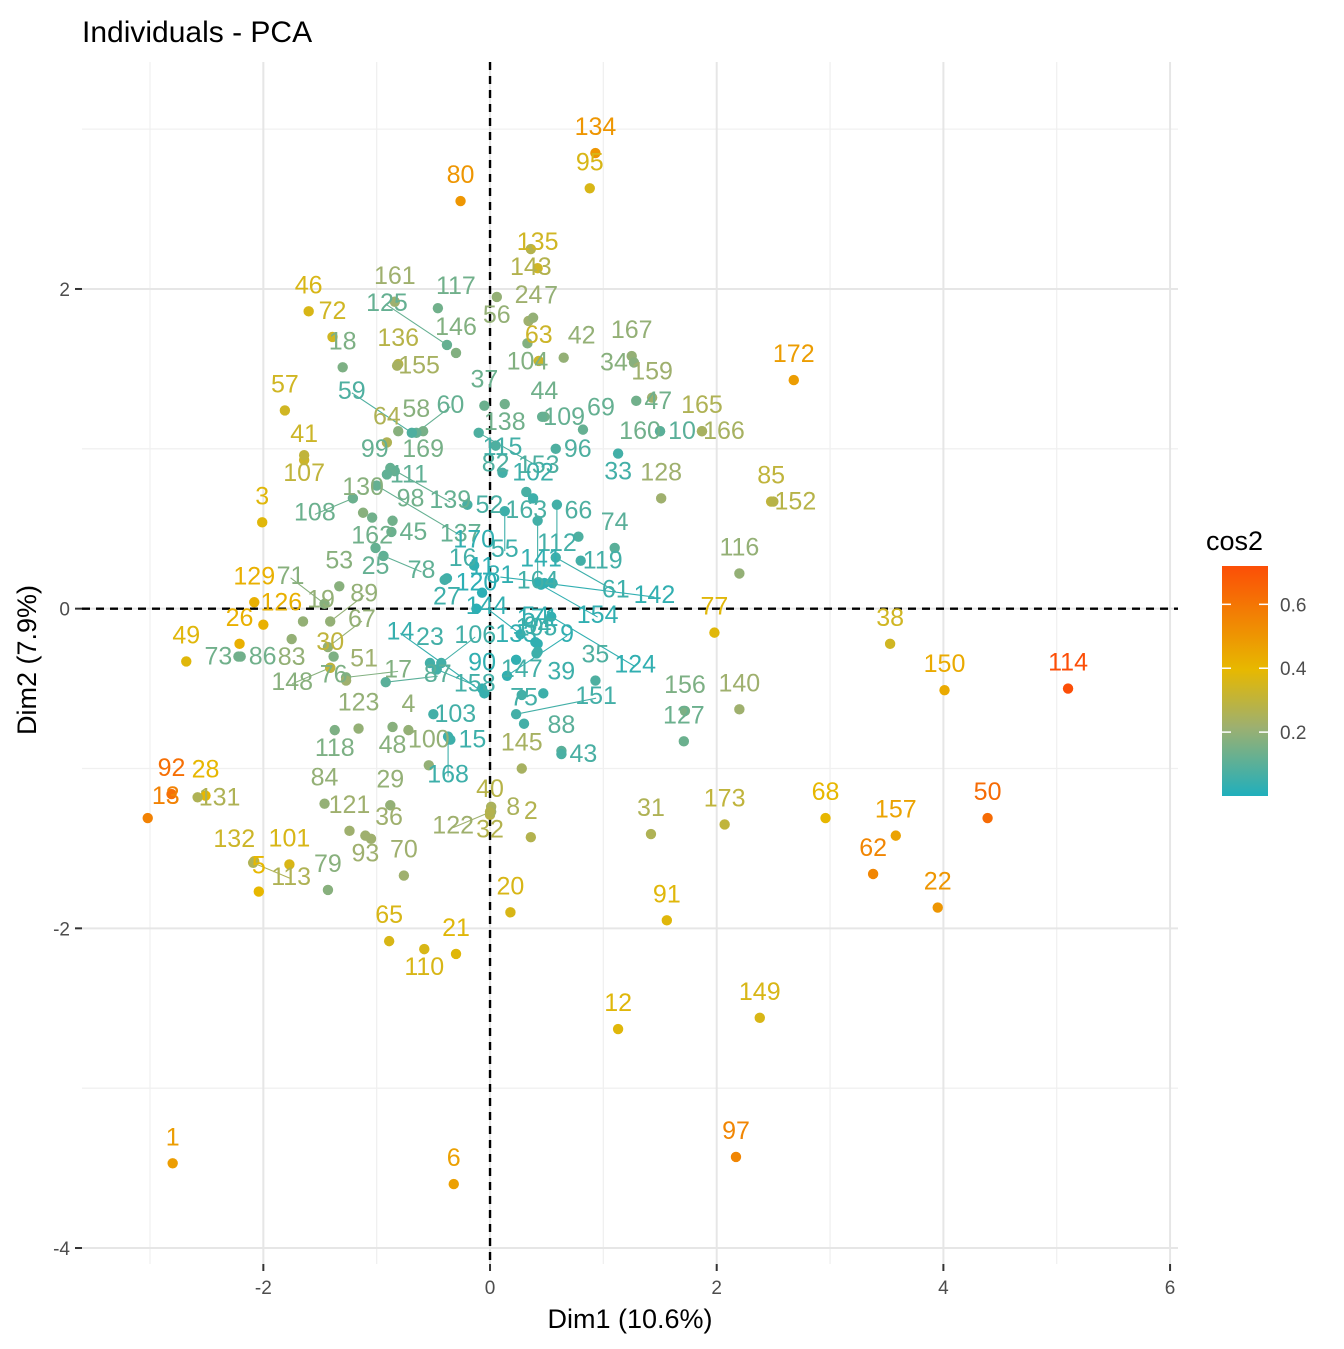  I want to click on point-label: 41, so click(304, 434).